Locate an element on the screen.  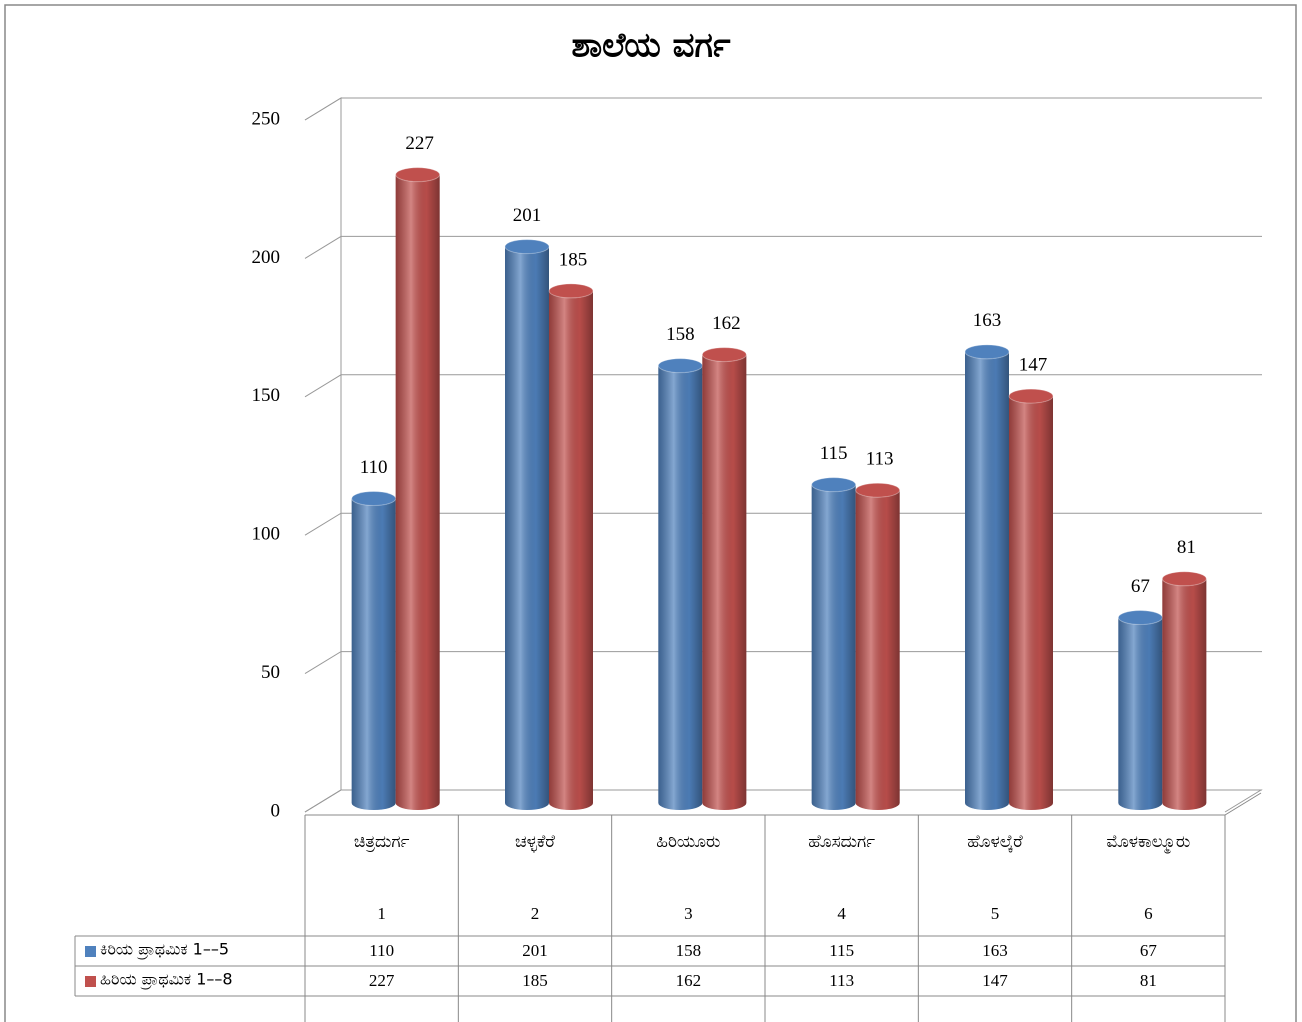
data-label: 67 is located at coordinates (1140, 586).